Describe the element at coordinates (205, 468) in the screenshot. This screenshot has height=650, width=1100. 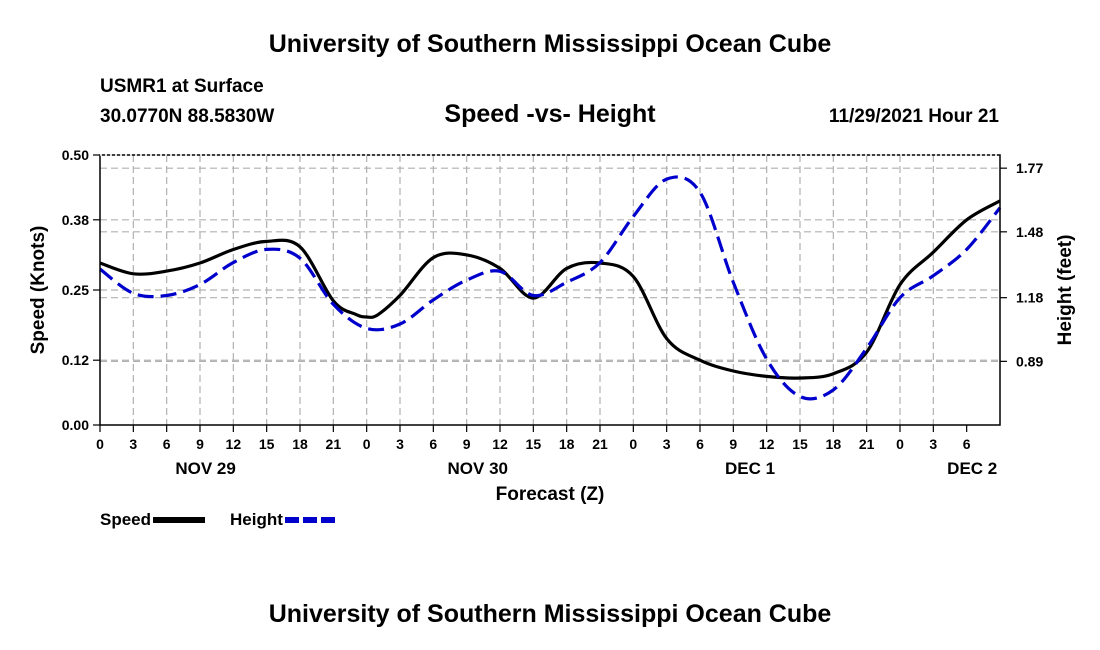
I see `x-date-label: NOV 29` at that location.